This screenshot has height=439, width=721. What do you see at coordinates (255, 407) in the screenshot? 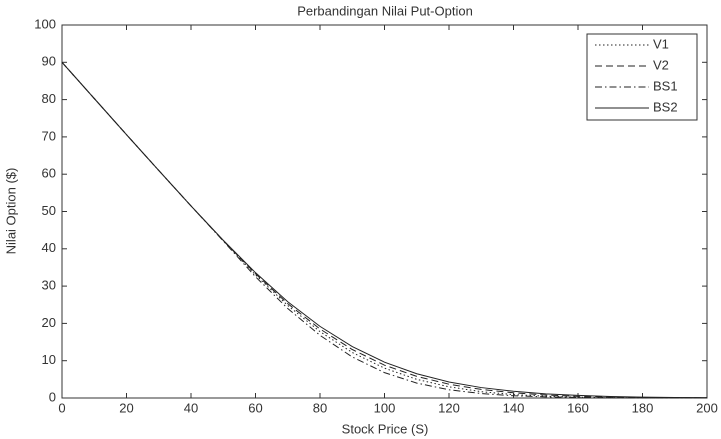
I see `x-tick-label: 60` at bounding box center [255, 407].